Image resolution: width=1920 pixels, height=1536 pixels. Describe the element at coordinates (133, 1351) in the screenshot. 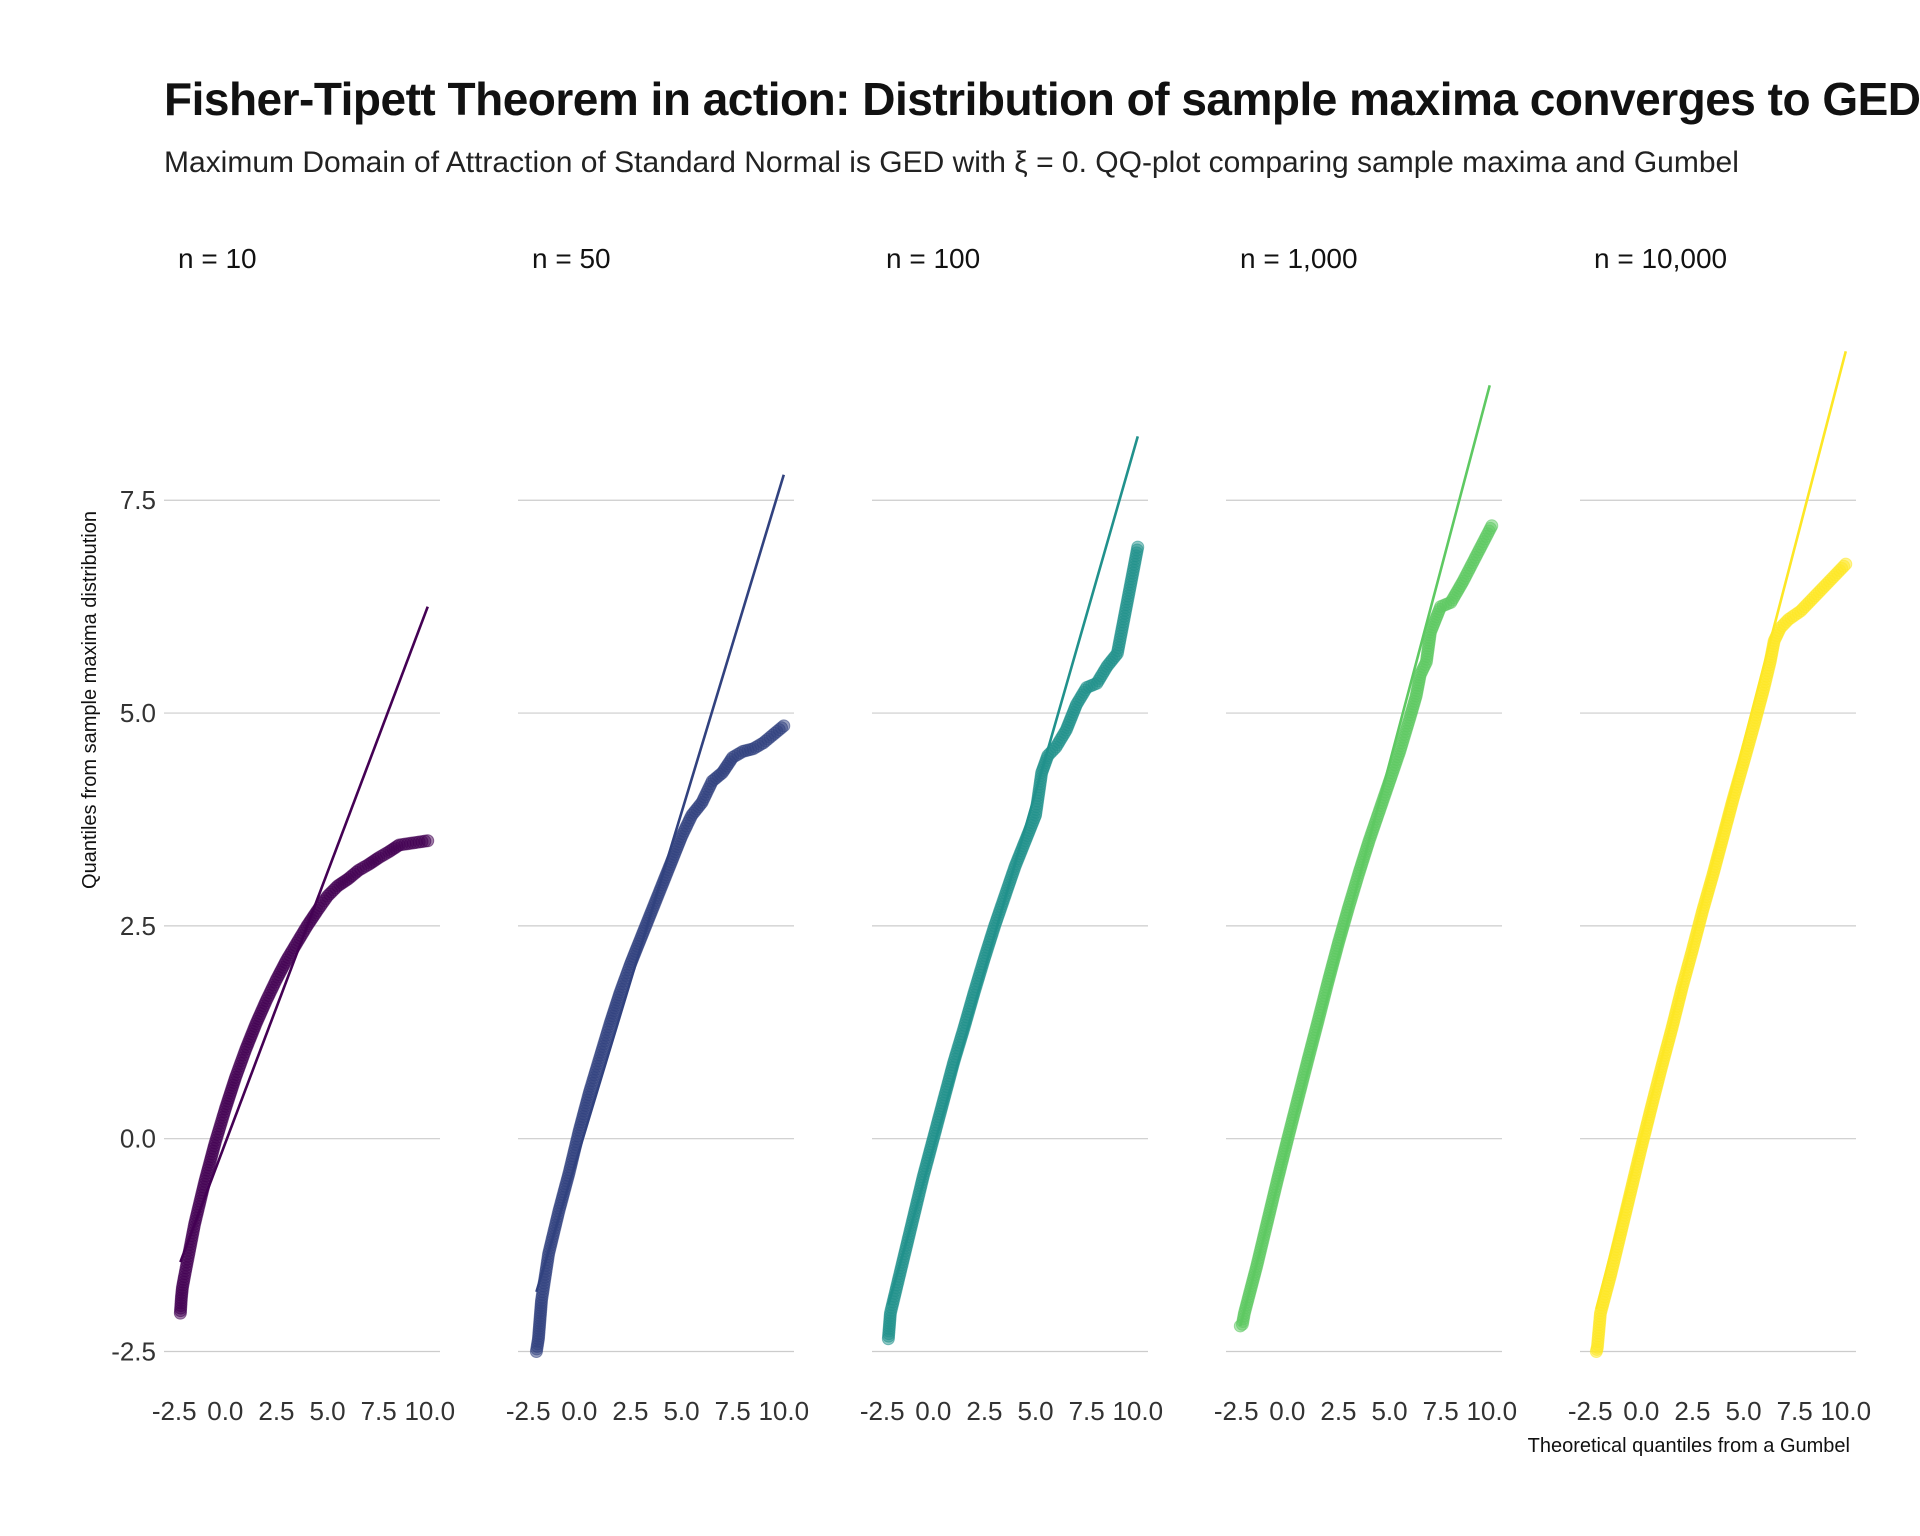

I see `y-tick-label: -2.5` at that location.